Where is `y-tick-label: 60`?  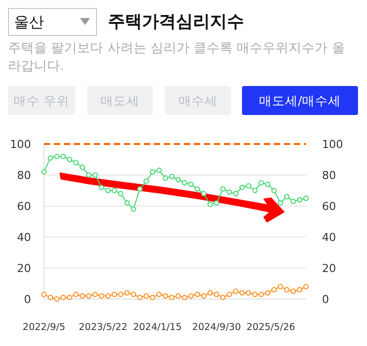 y-tick-label: 60 is located at coordinates (24, 206).